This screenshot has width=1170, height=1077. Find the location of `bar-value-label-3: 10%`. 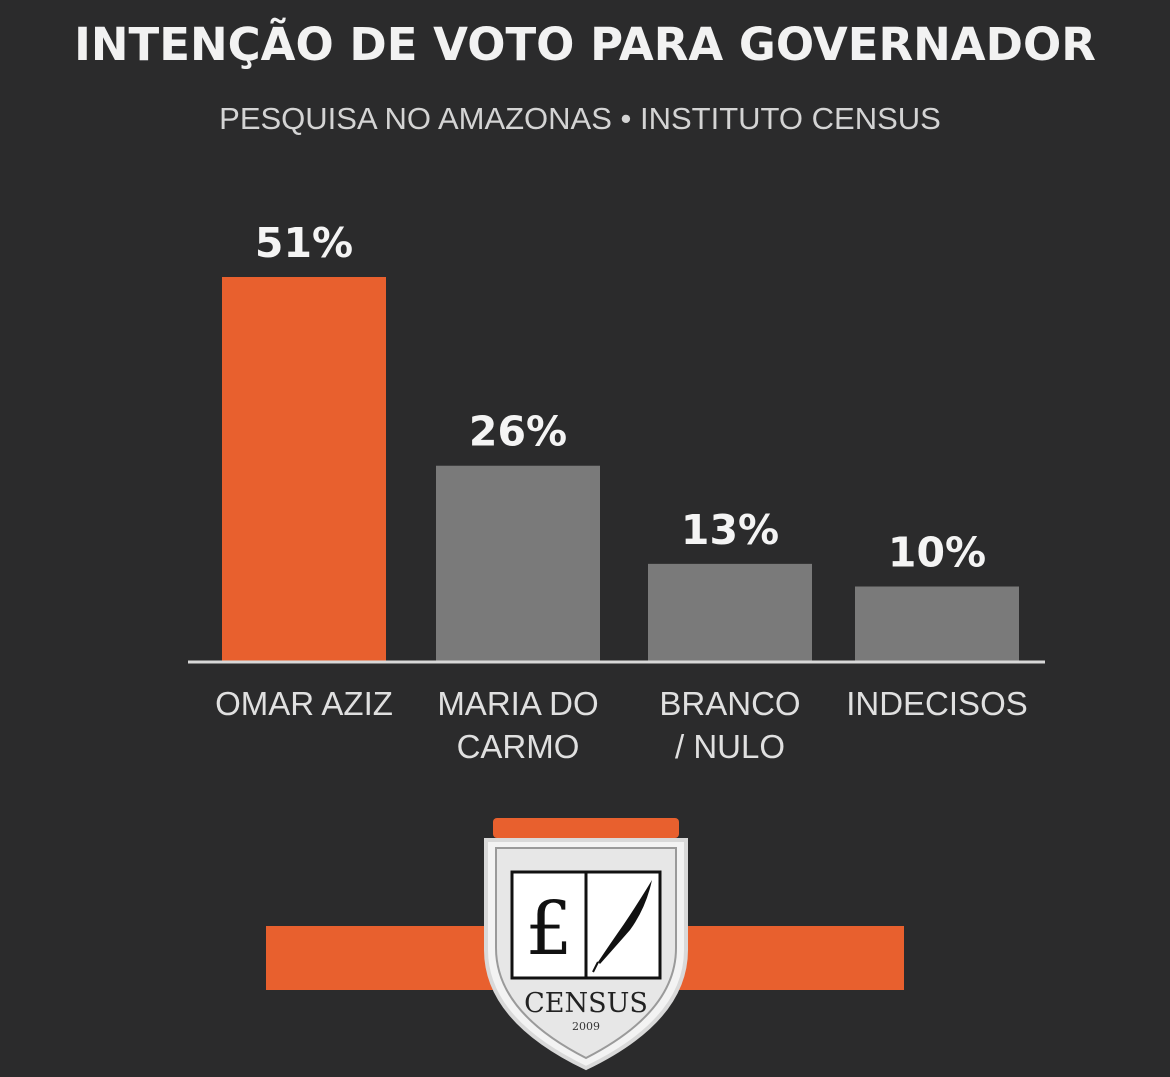

bar-value-label-3: 10% is located at coordinates (937, 553).